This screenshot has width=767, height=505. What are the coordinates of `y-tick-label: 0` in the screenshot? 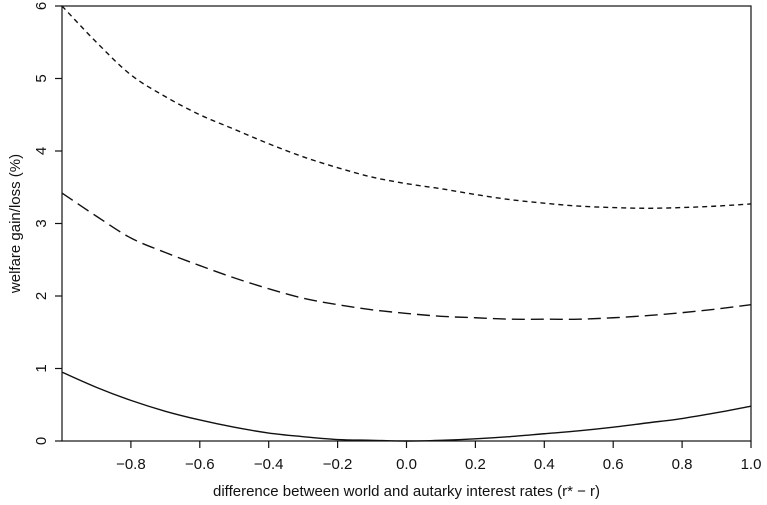 It's located at (41, 441).